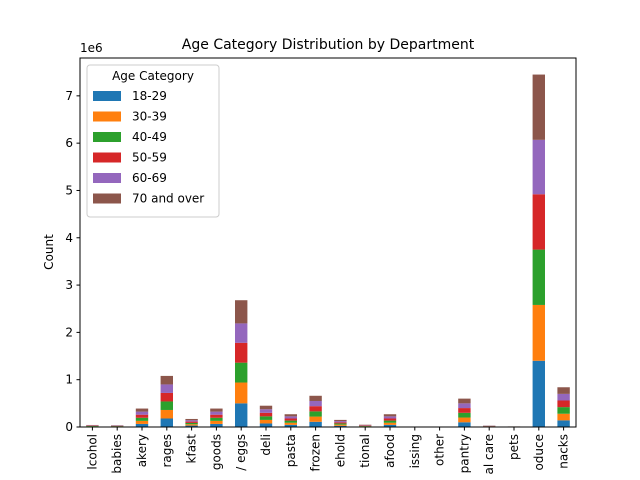  Describe the element at coordinates (514, 447) in the screenshot. I see `x-tick-label: pets` at that location.